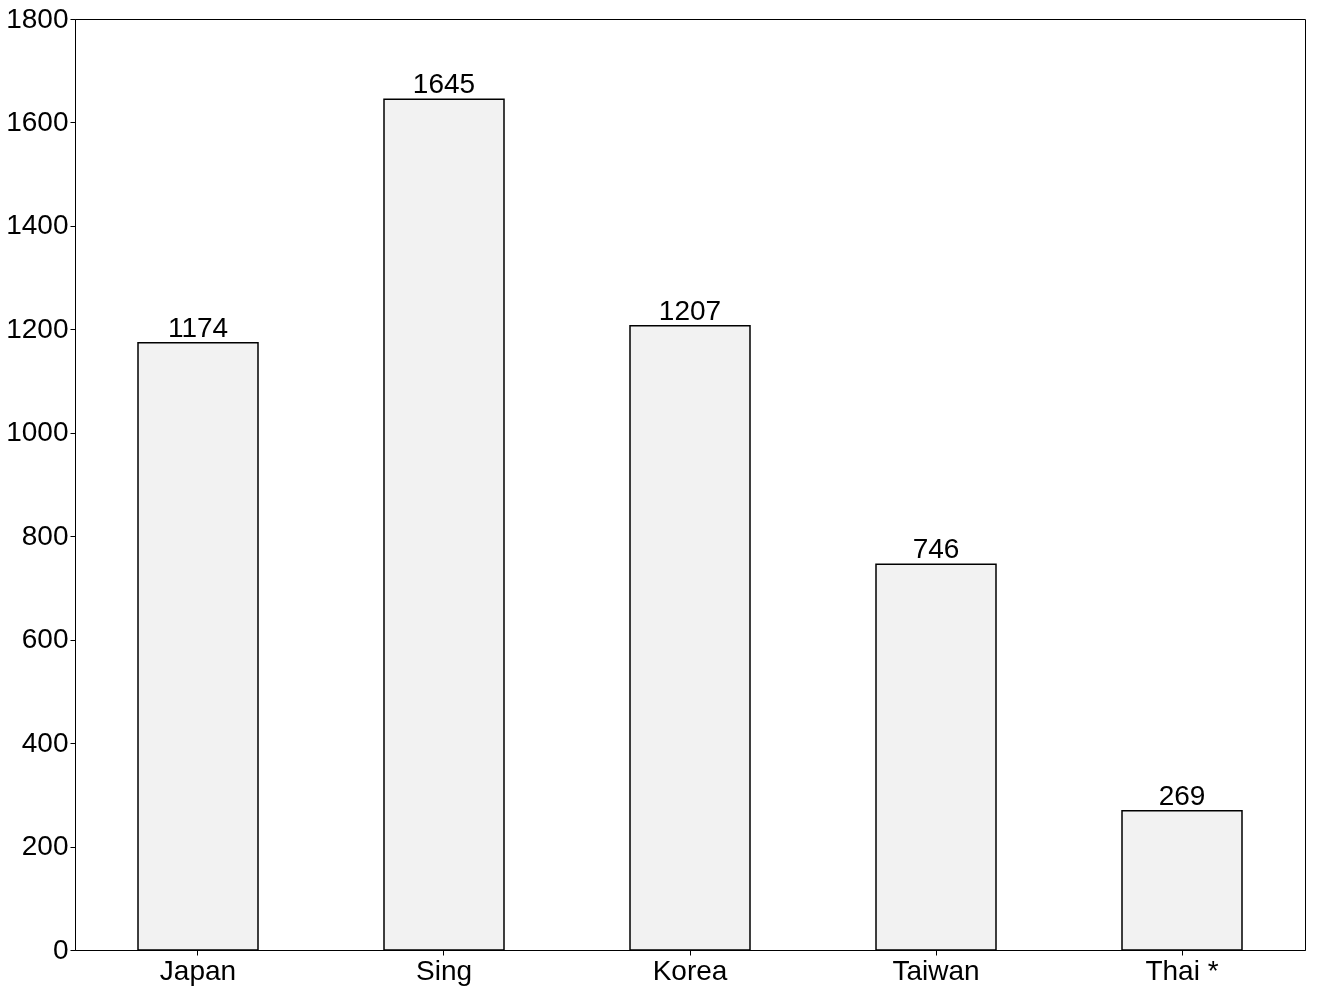  I want to click on y-tick-label: 600, so click(45, 639).